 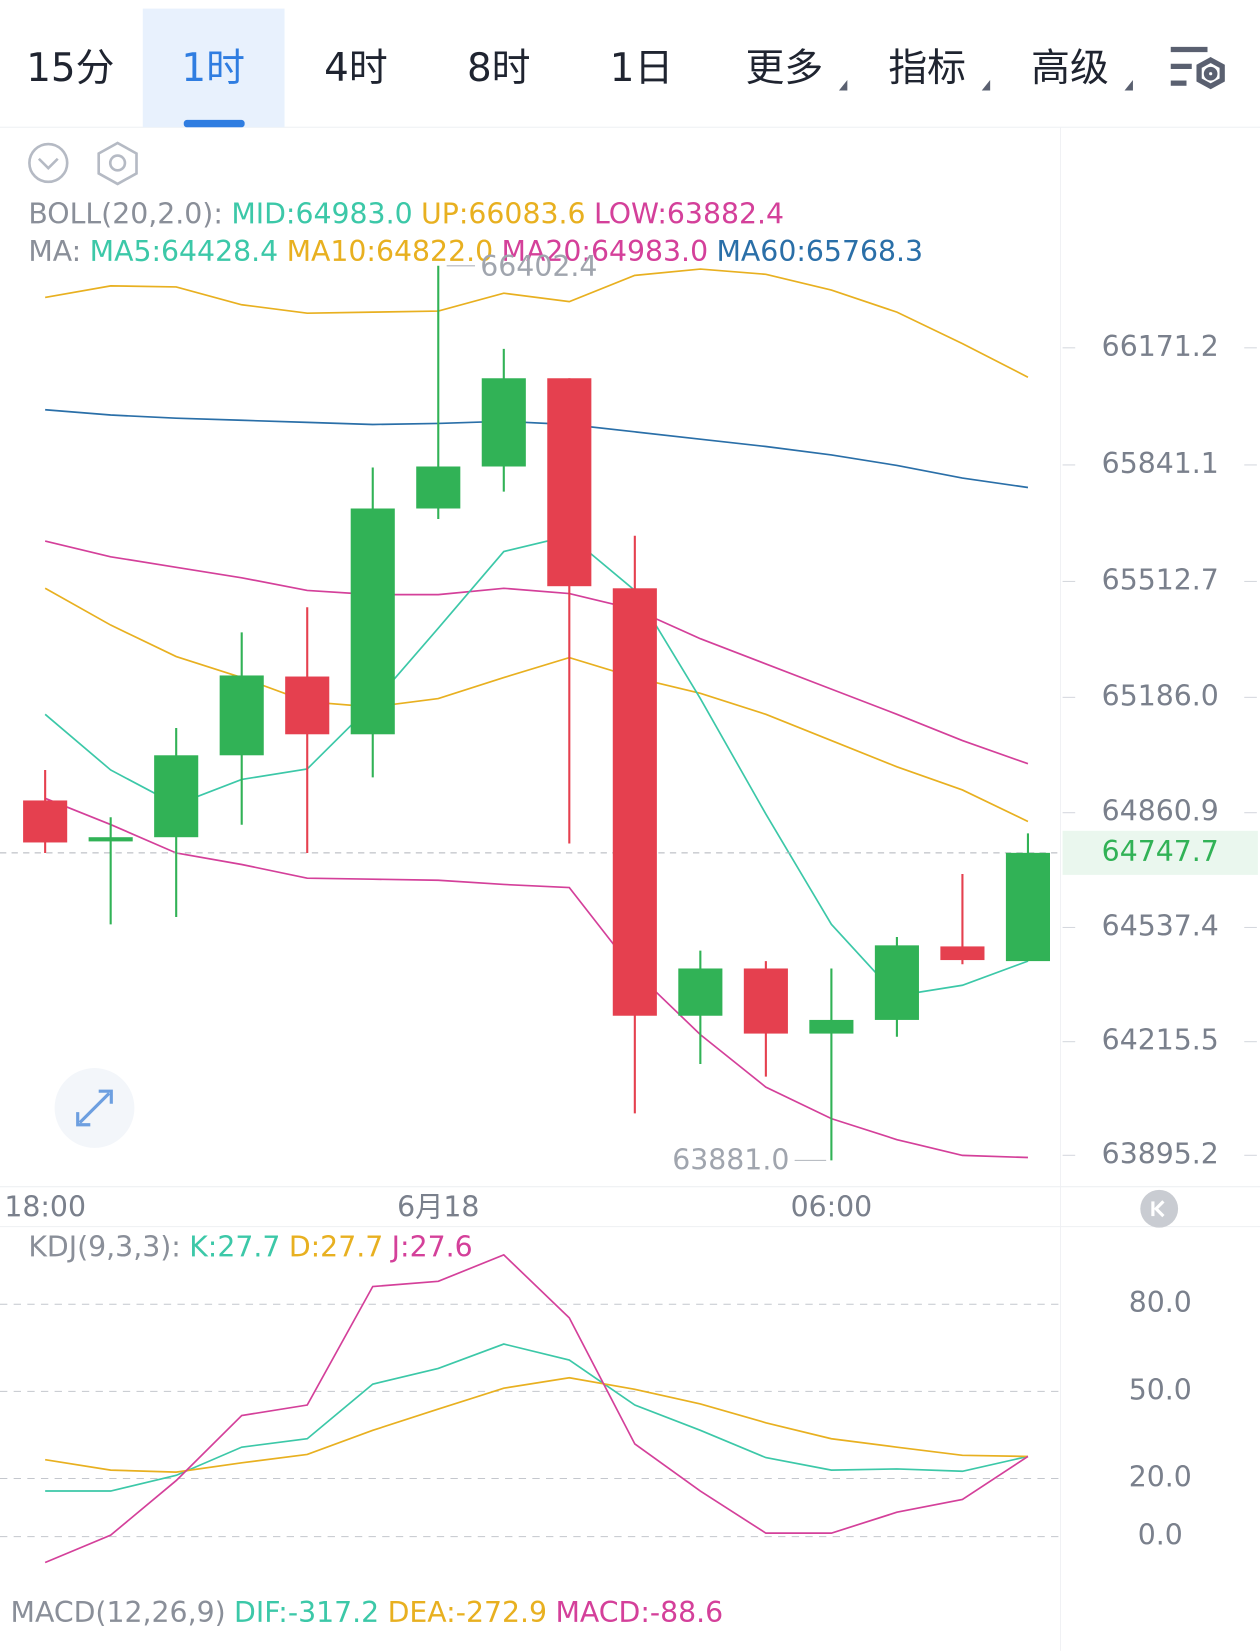 I want to click on legend-entry: MA10:64822.0, so click(x=390, y=251).